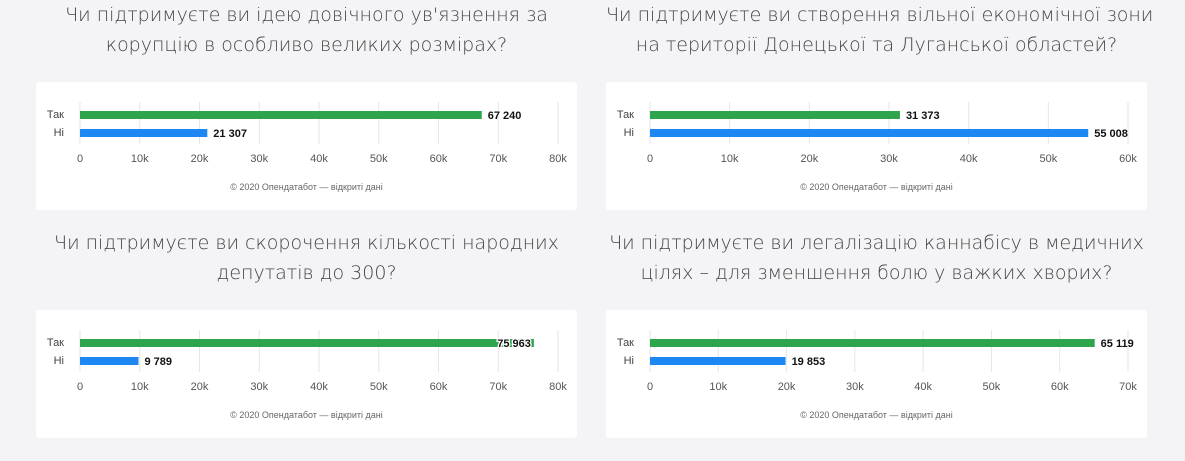 The height and width of the screenshot is (461, 1185). I want to click on value-label: 21 307, so click(230, 134).